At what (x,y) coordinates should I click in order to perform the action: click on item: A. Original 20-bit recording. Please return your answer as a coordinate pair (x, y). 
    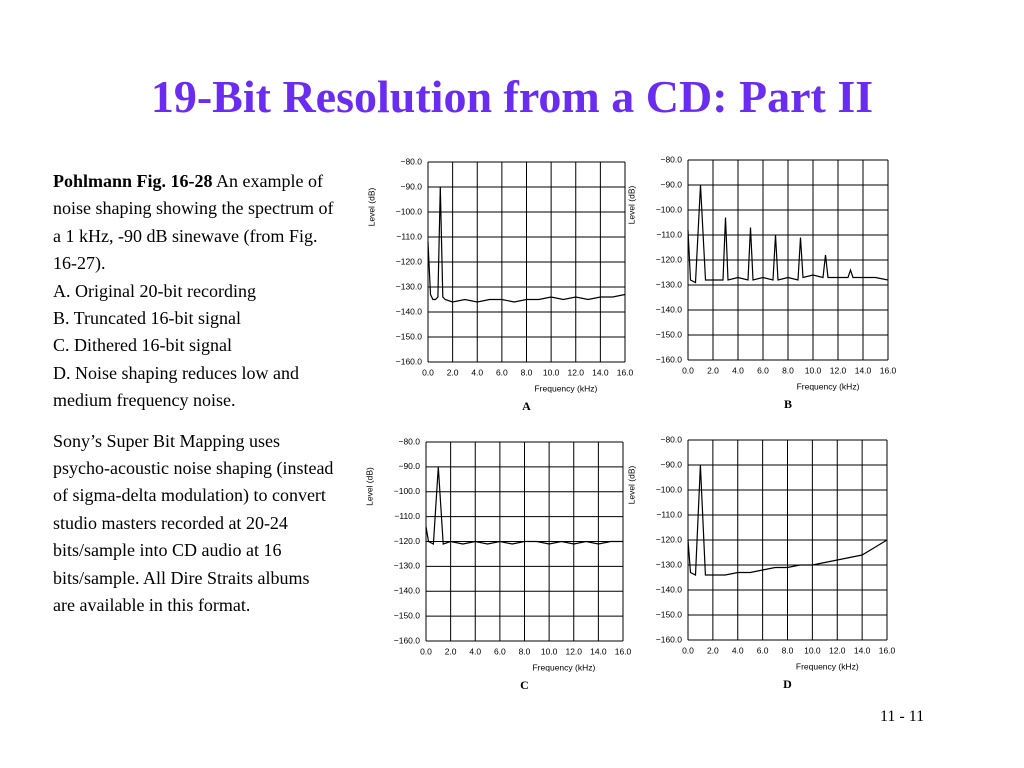
    Looking at the image, I should click on (154, 290).